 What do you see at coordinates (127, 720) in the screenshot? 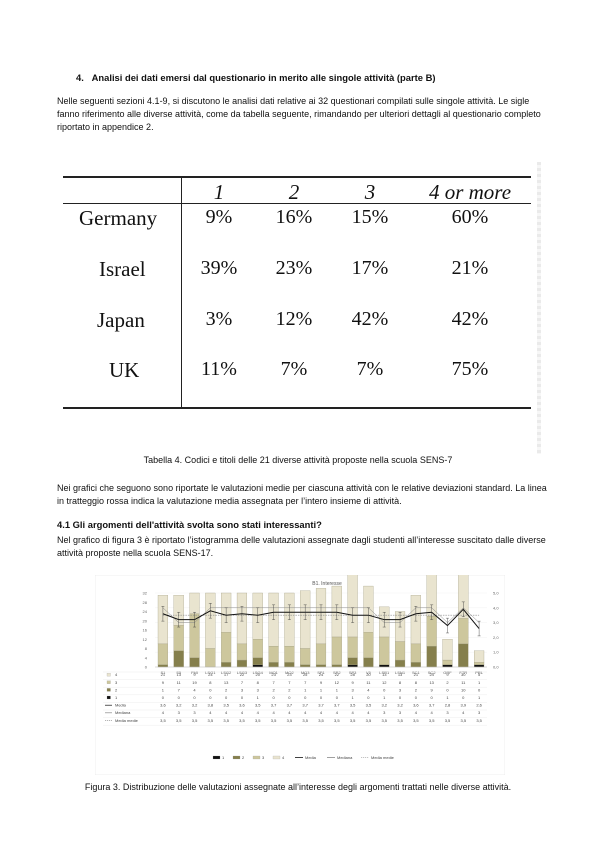
I see `row-label: Media medie` at bounding box center [127, 720].